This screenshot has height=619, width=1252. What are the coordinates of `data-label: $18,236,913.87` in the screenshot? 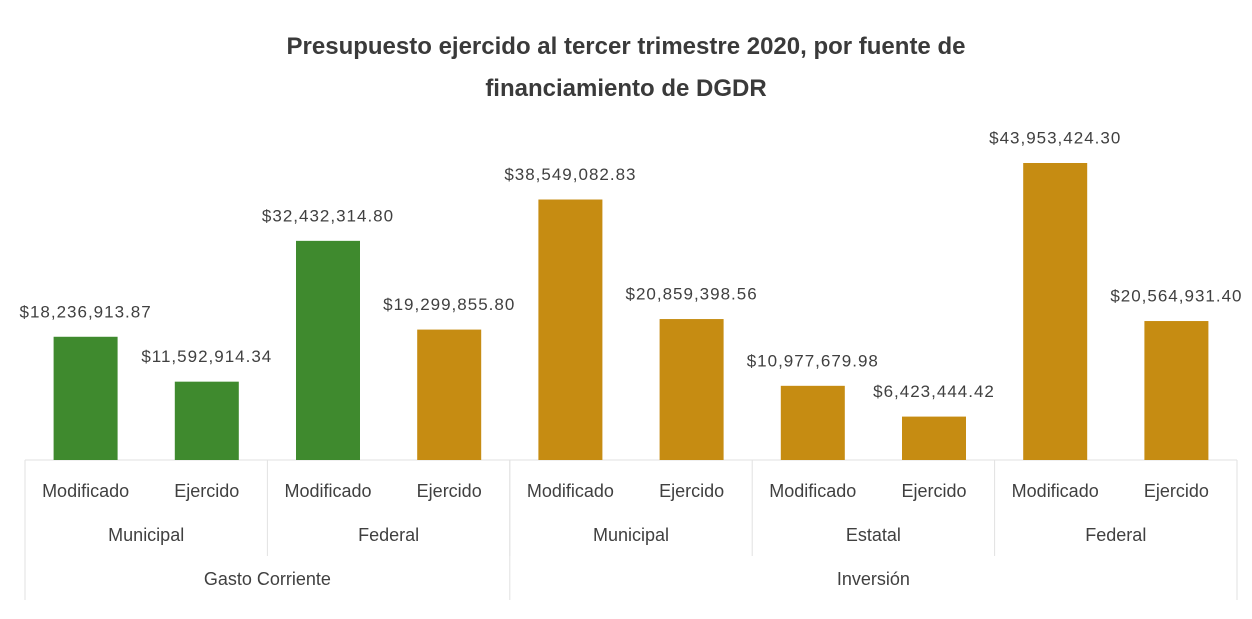 It's located at (86, 311).